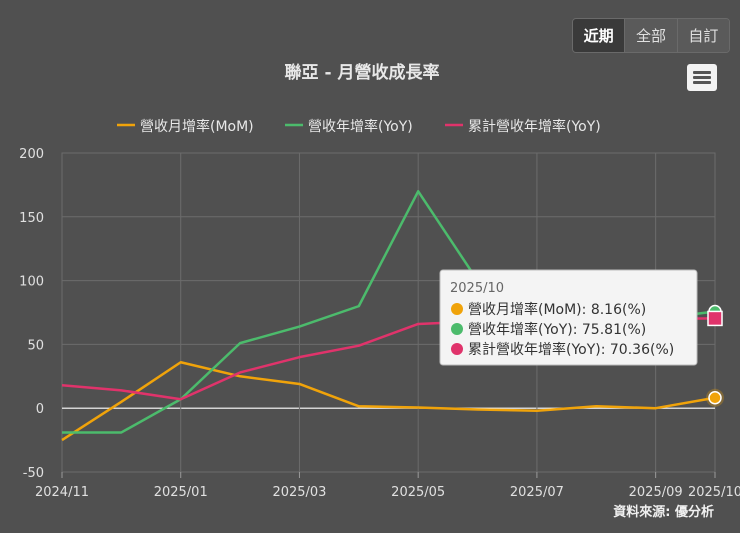  I want to click on legend-label: 營收年增率(YoY), so click(360, 126).